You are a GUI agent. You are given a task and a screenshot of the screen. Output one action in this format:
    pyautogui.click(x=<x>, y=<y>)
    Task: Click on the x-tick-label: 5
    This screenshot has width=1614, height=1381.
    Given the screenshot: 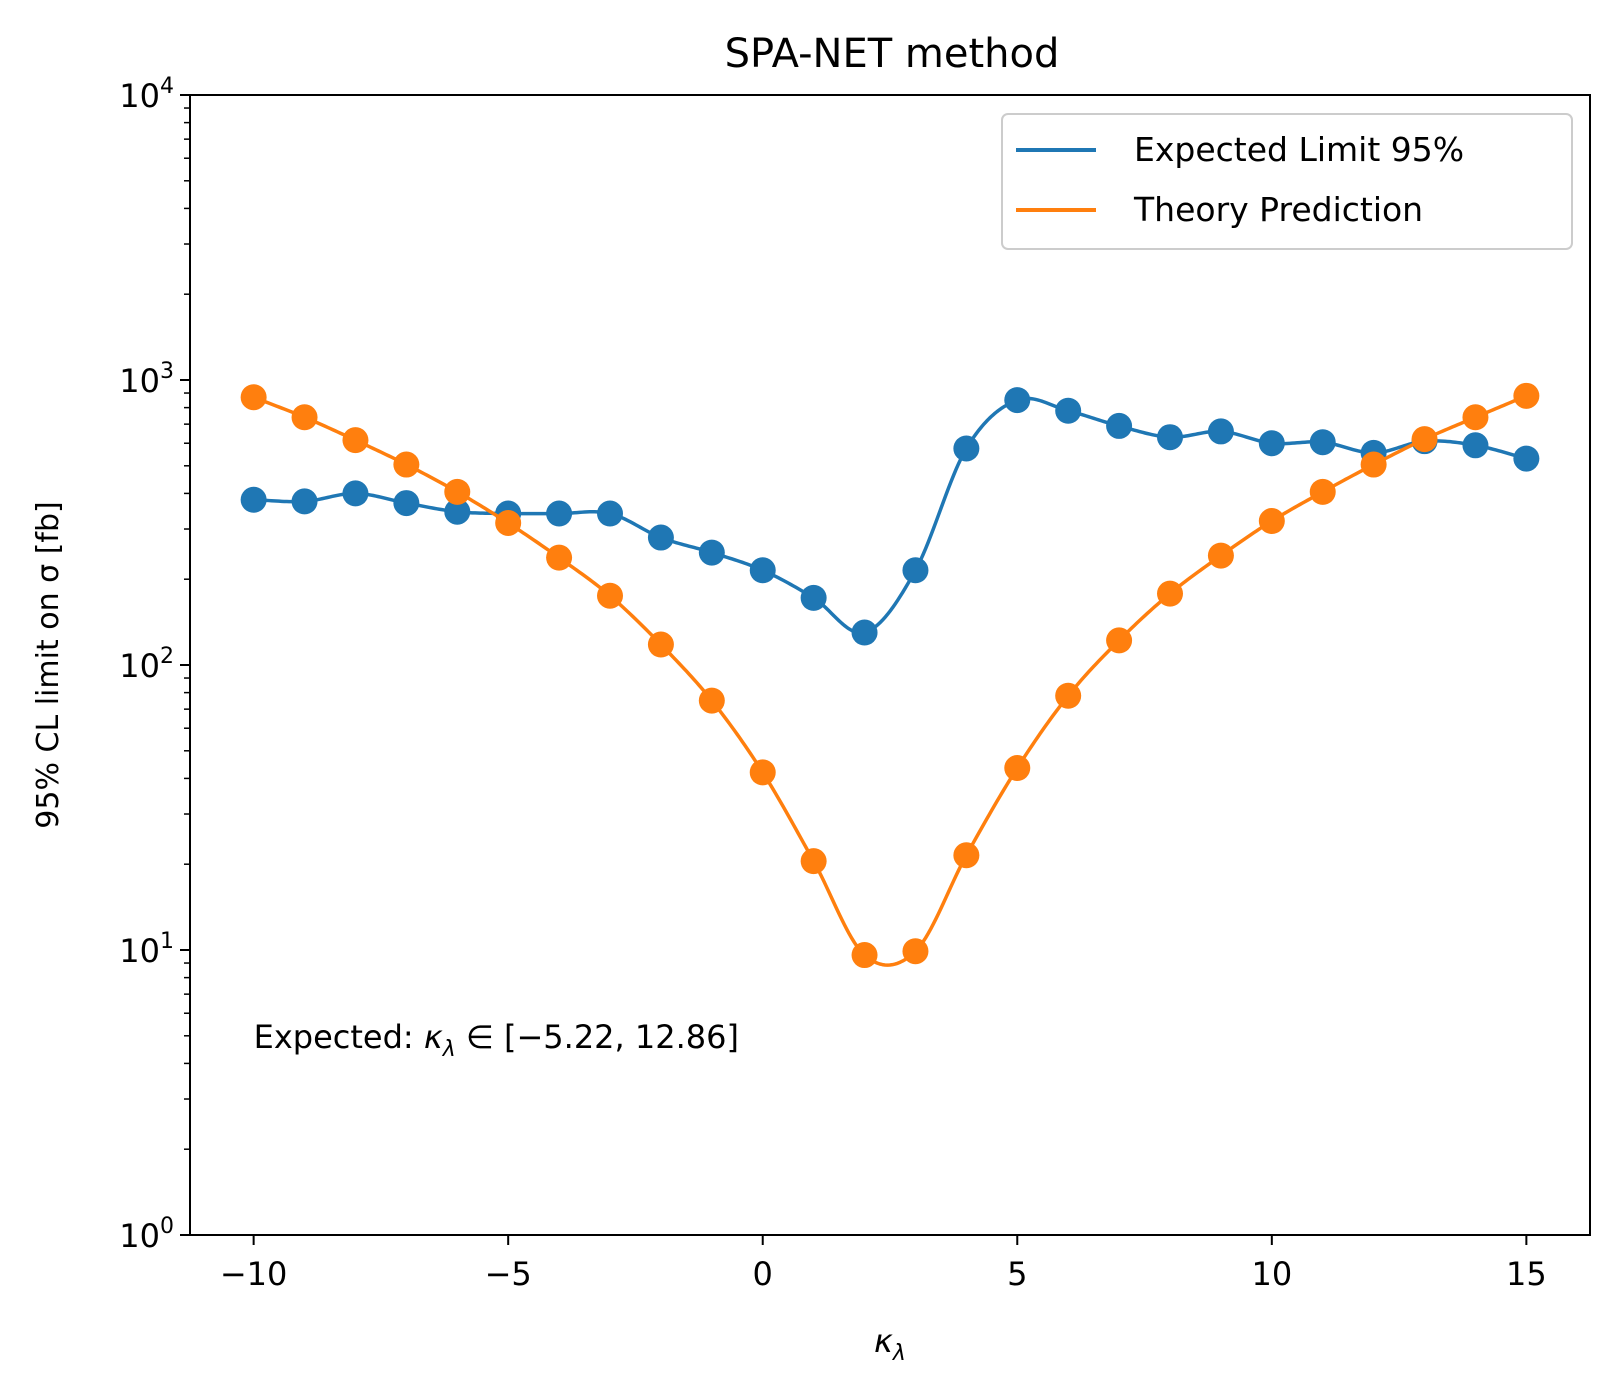 What is the action you would take?
    pyautogui.click(x=1017, y=1274)
    